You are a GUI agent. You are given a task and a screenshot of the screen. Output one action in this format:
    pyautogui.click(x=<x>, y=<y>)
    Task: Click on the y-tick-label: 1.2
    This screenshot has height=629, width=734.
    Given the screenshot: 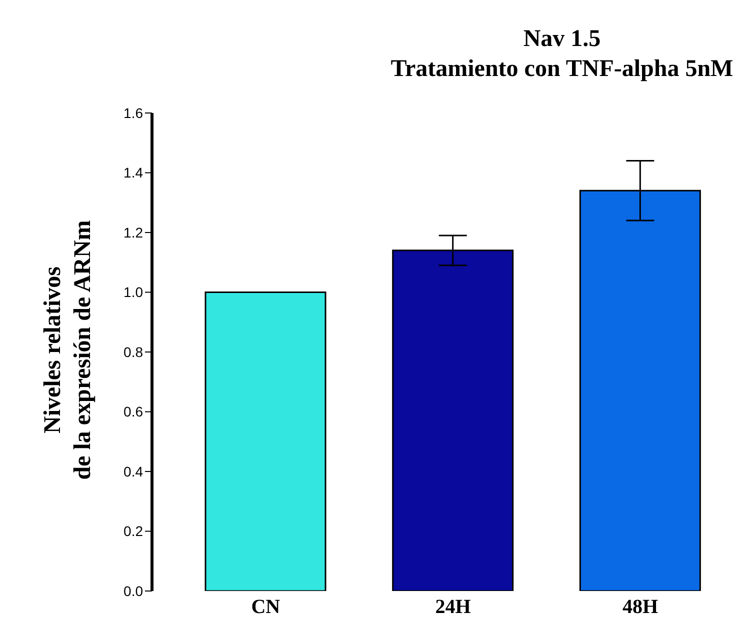 What is the action you would take?
    pyautogui.click(x=134, y=232)
    